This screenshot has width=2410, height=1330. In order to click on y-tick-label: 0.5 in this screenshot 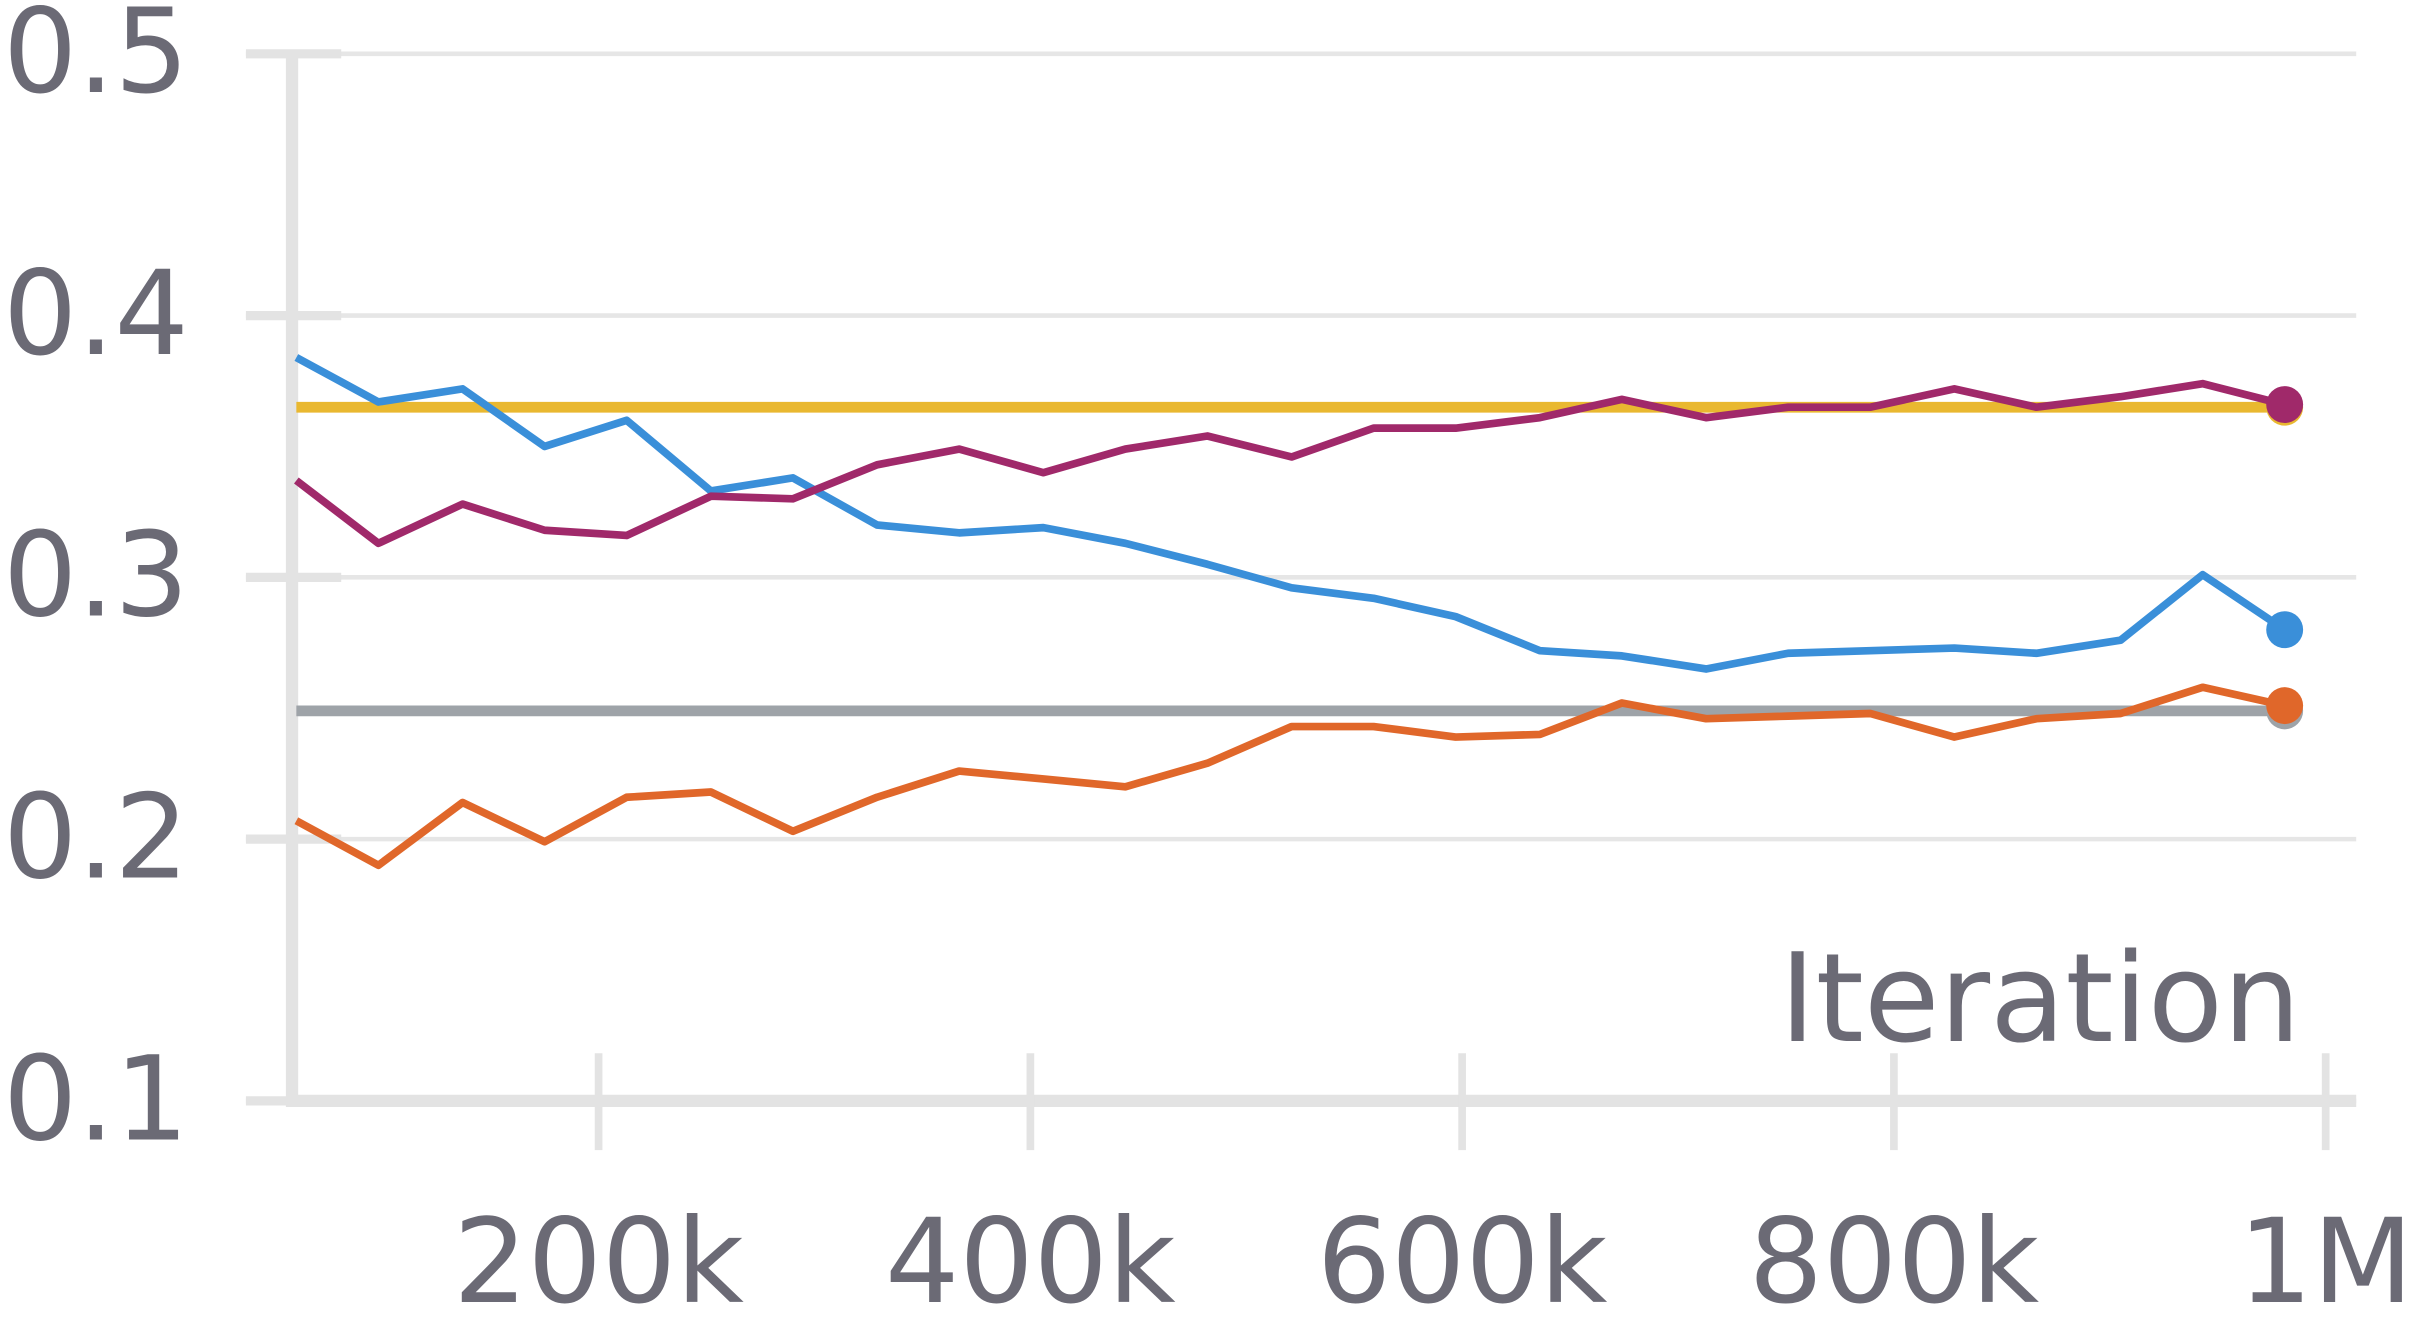, I will do `click(96, 60)`.